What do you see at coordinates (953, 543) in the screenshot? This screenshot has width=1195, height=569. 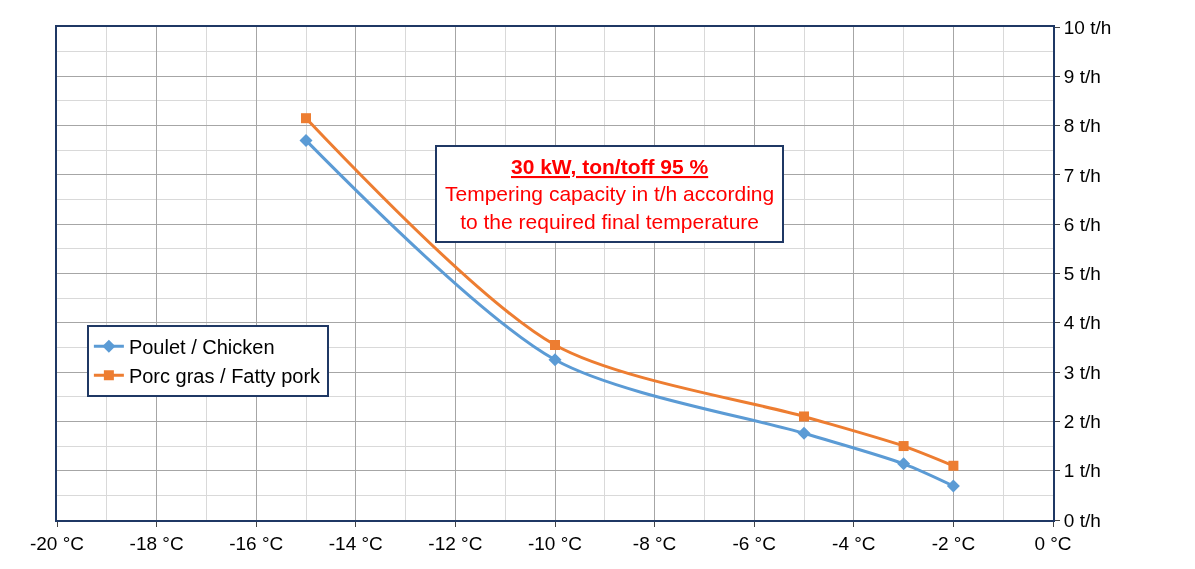 I see `x-tick-label: -2 °C` at bounding box center [953, 543].